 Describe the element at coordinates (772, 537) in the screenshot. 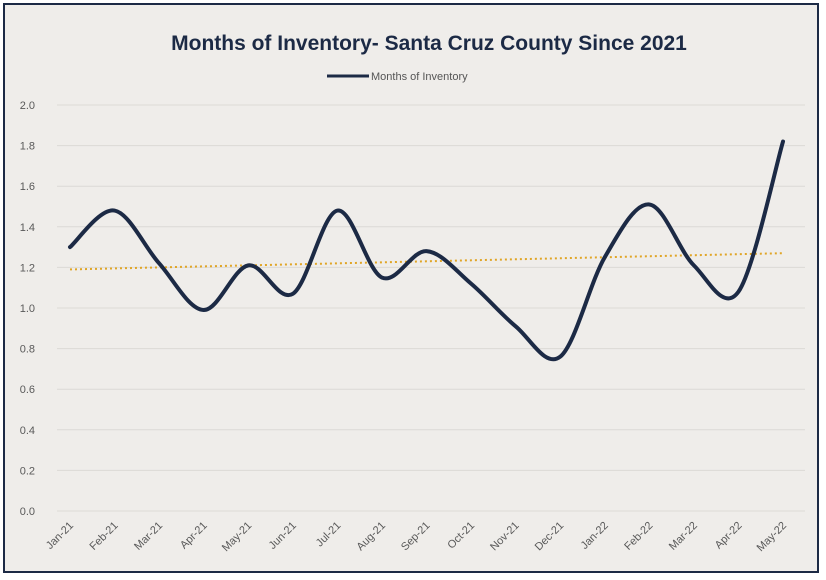

I see `x-tick-label: May-22` at that location.